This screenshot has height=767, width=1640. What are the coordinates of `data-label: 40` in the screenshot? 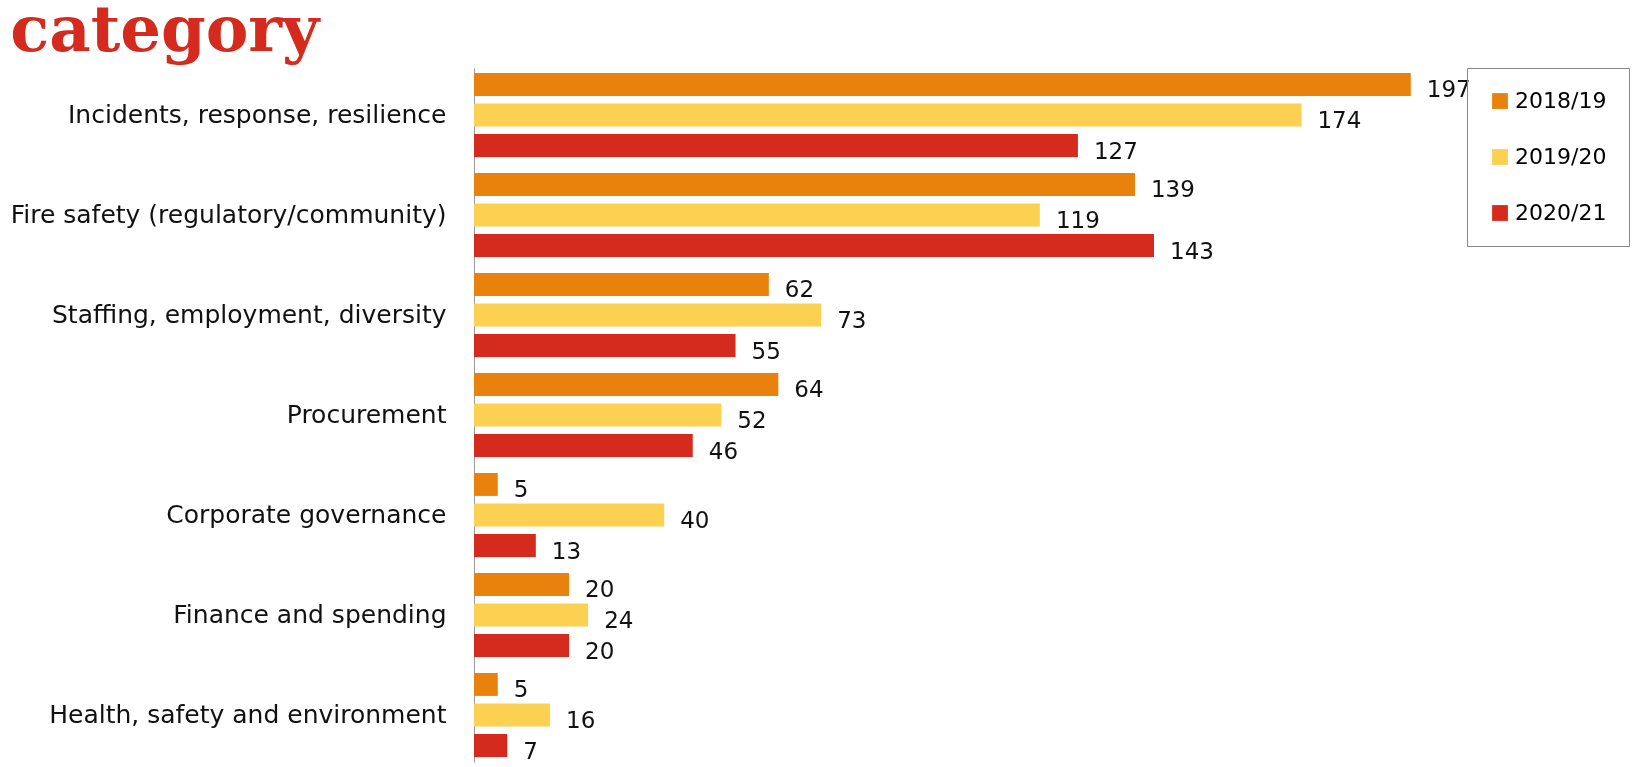 It's located at (695, 520).